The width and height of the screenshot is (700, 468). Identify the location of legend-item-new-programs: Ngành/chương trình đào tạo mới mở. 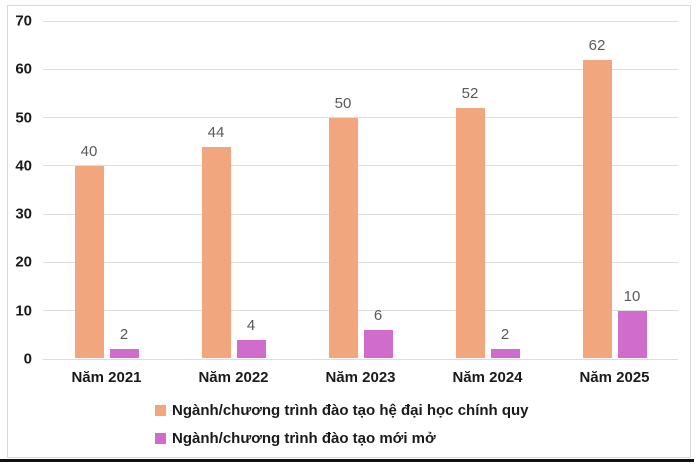
(342, 438).